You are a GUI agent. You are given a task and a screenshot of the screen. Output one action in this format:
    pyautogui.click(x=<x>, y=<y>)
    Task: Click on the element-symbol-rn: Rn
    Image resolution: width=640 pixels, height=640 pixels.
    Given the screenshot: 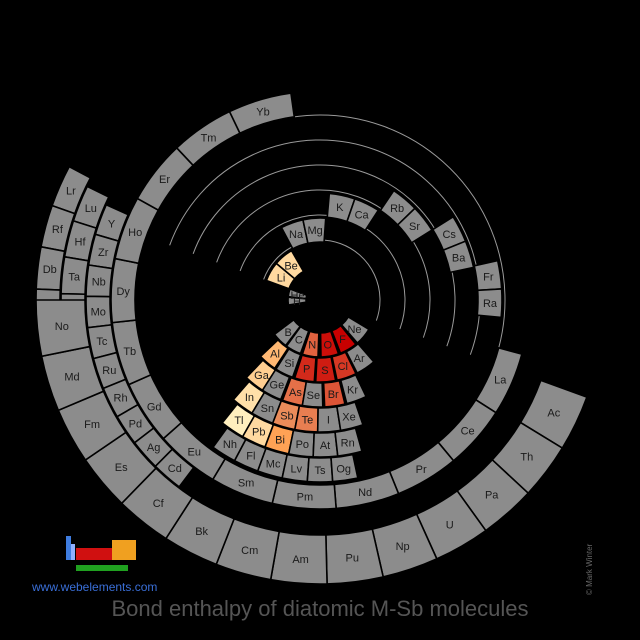 What is the action you would take?
    pyautogui.click(x=348, y=443)
    